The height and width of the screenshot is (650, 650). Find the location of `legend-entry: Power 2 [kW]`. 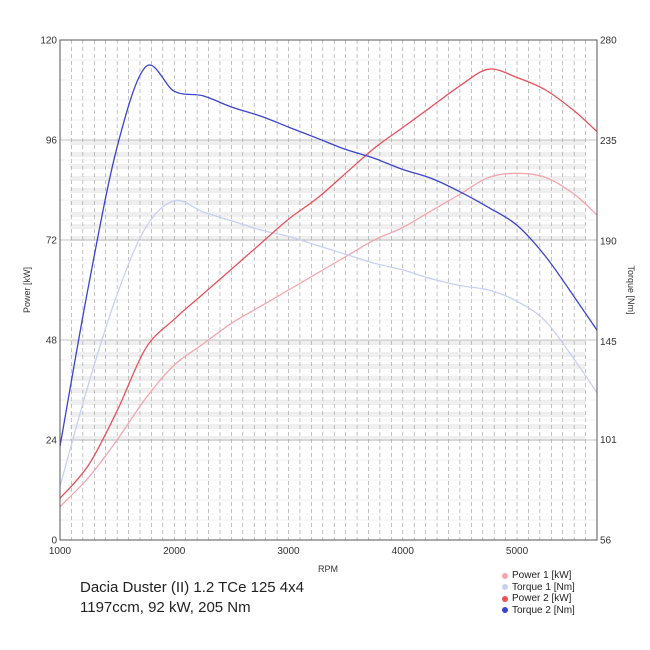

legend-entry: Power 2 [kW] is located at coordinates (538, 599).